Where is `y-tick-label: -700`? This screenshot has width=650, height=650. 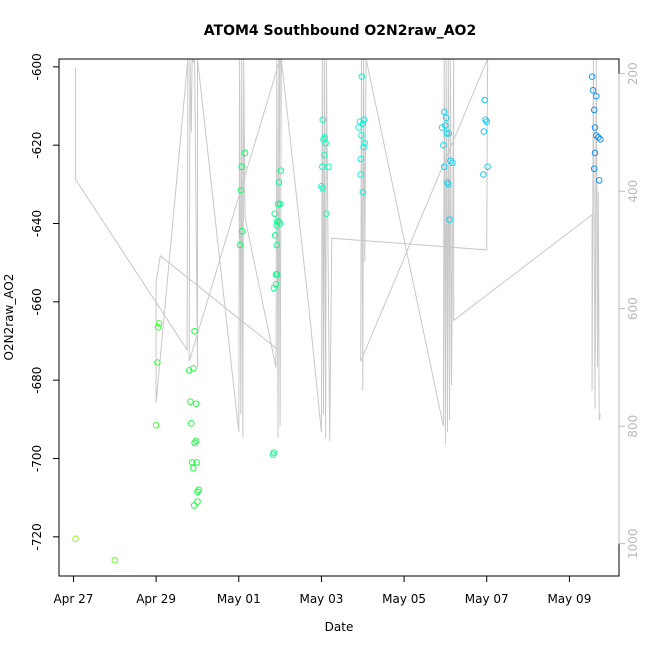
y-tick-label: -700 is located at coordinates (37, 458).